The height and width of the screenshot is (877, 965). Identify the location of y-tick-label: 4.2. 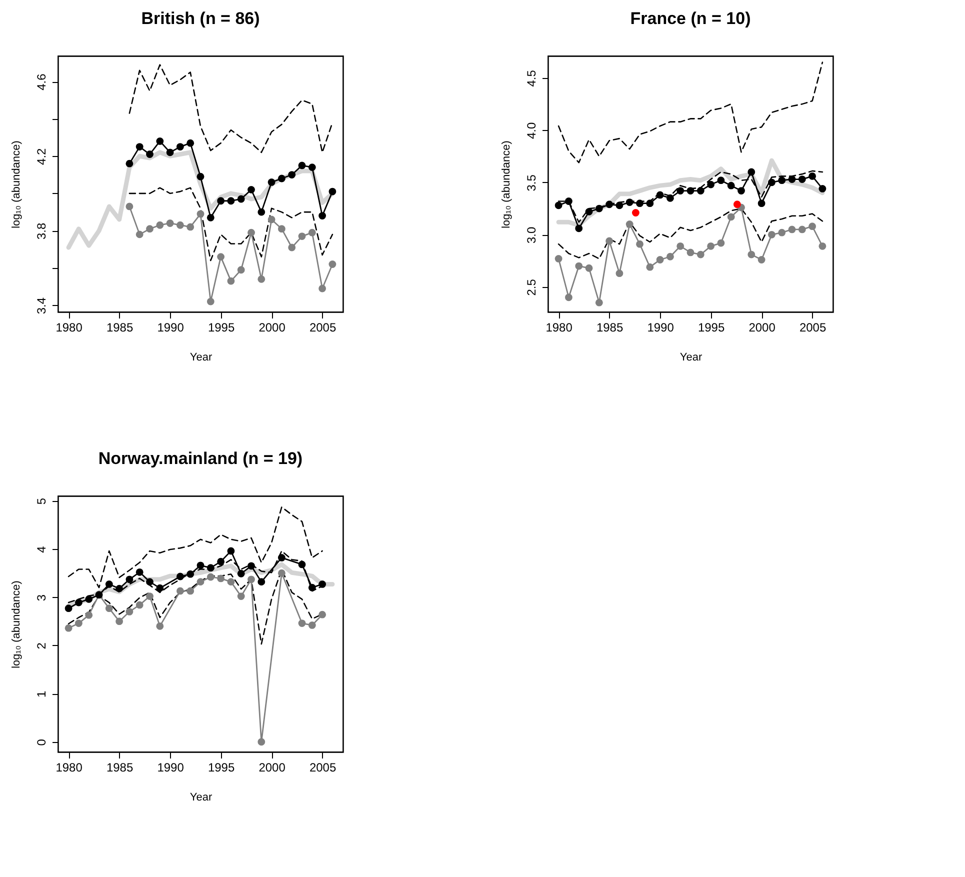
(41, 156).